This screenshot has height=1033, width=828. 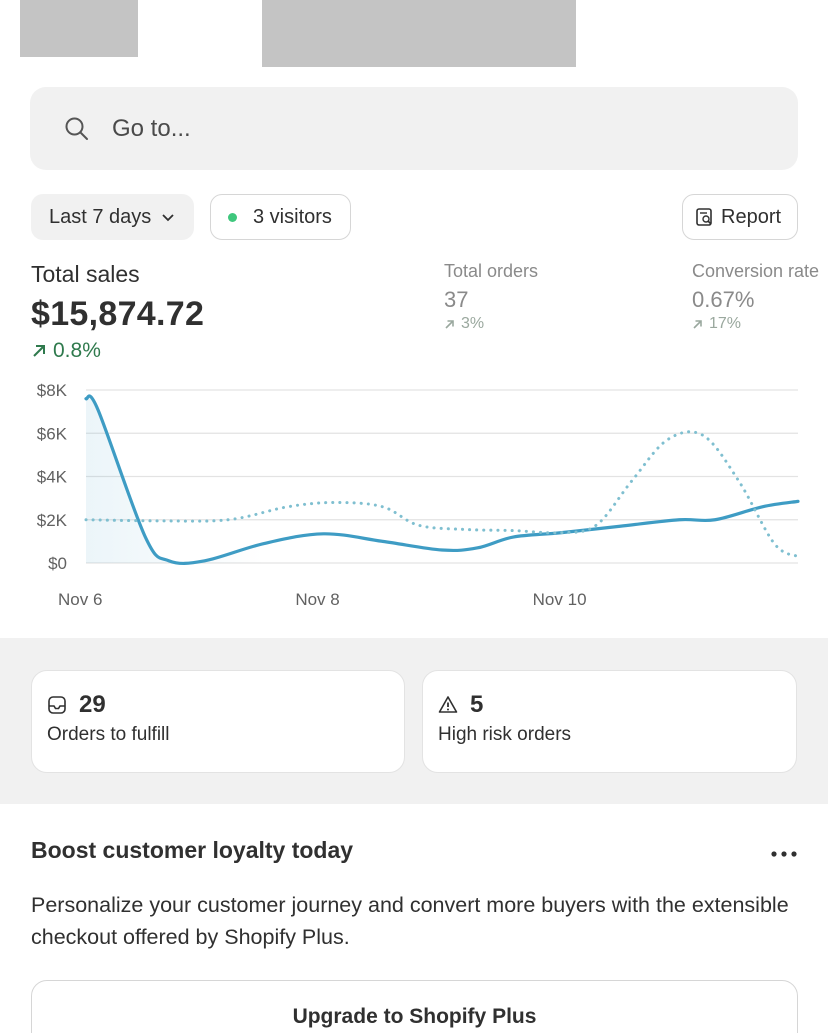 I want to click on search-icon, so click(x=77, y=129).